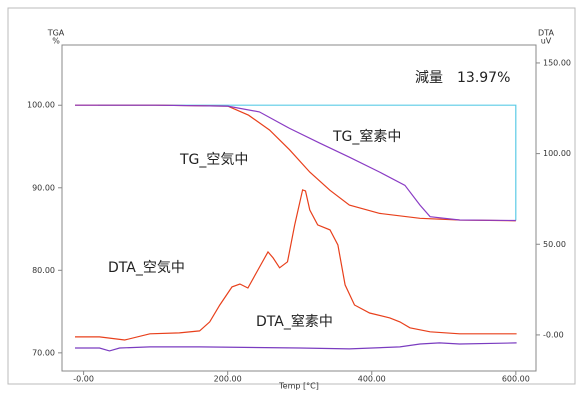 This screenshot has height=395, width=583. Describe the element at coordinates (294, 321) in the screenshot. I see `series-label: DTA_窒素中` at that location.